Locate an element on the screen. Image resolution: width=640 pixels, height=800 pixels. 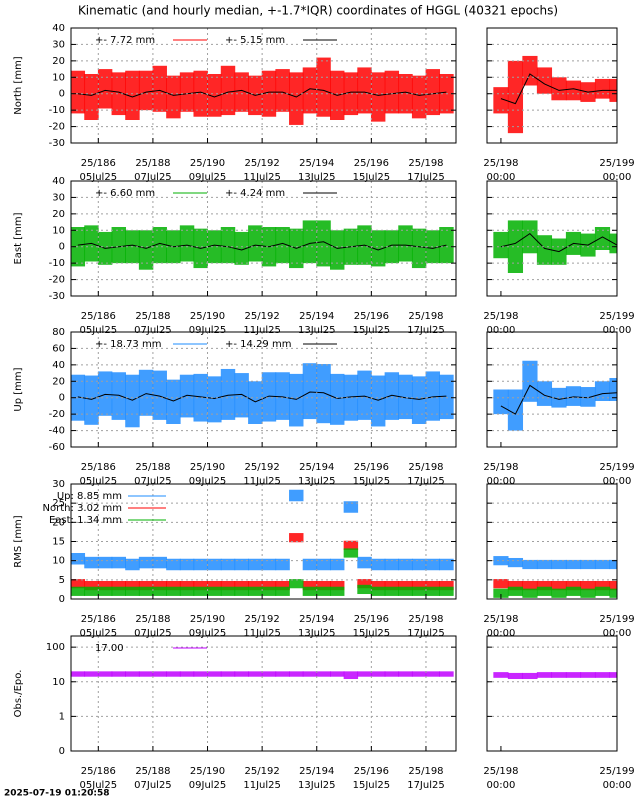
legend-label: +- 5.15 mm is located at coordinates (255, 40).